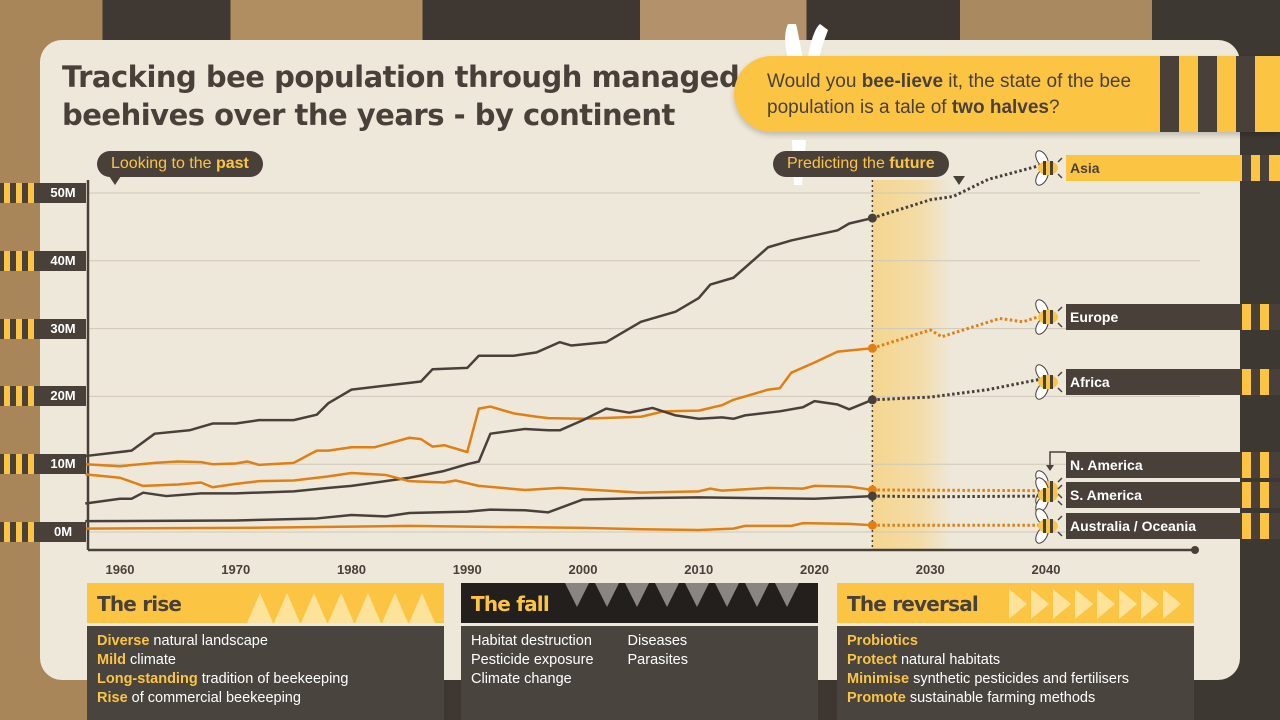 The height and width of the screenshot is (720, 1280). Describe the element at coordinates (872, 525) in the screenshot. I see `current-point-australia-oceania` at that location.